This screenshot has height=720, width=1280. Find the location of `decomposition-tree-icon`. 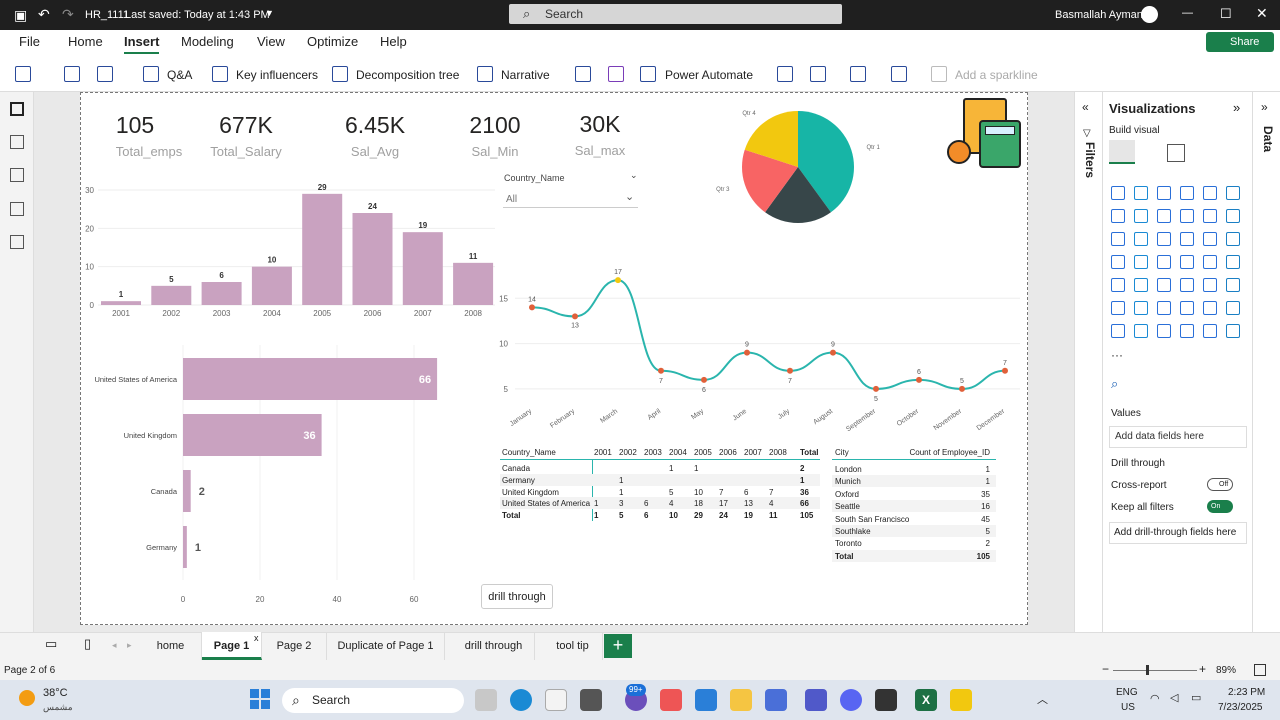

decomposition-tree-icon is located at coordinates (340, 74).